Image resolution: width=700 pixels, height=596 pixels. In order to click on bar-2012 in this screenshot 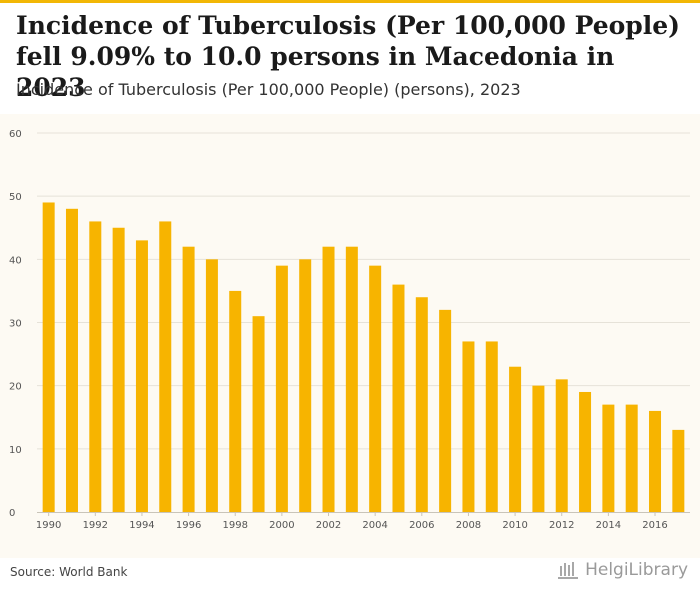, I will do `click(561, 445)`.